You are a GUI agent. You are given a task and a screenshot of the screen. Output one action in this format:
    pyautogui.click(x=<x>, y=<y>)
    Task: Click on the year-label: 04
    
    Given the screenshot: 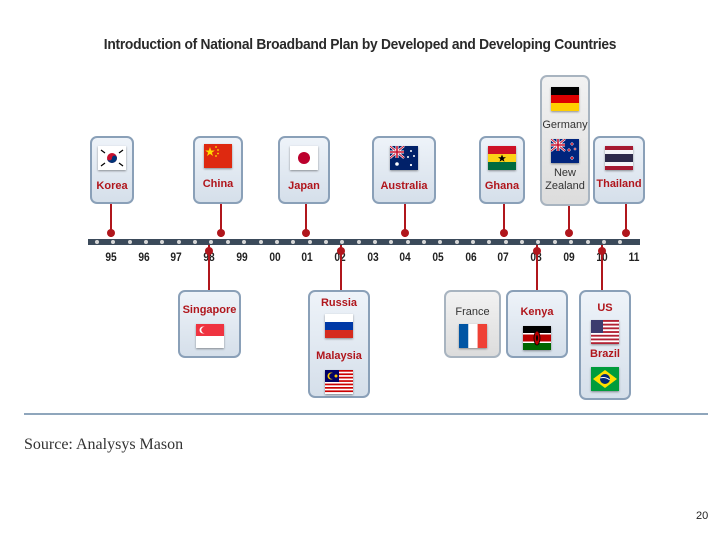 What is the action you would take?
    pyautogui.click(x=405, y=257)
    